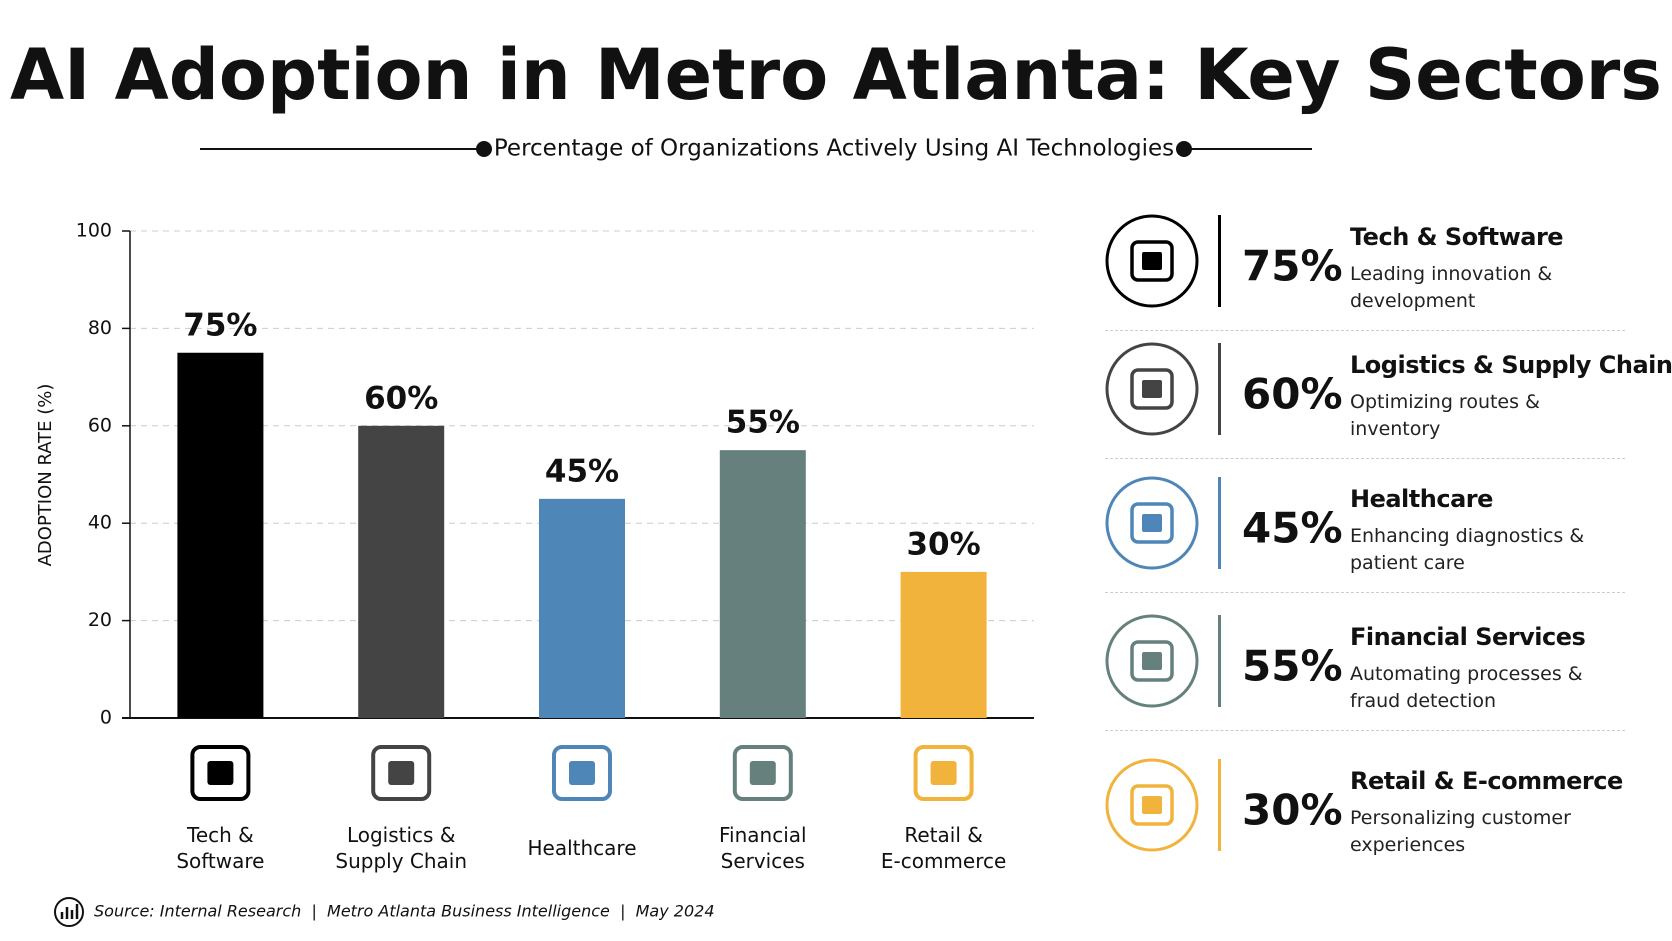  Describe the element at coordinates (106, 718) in the screenshot. I see `y-tick-label: 0` at that location.